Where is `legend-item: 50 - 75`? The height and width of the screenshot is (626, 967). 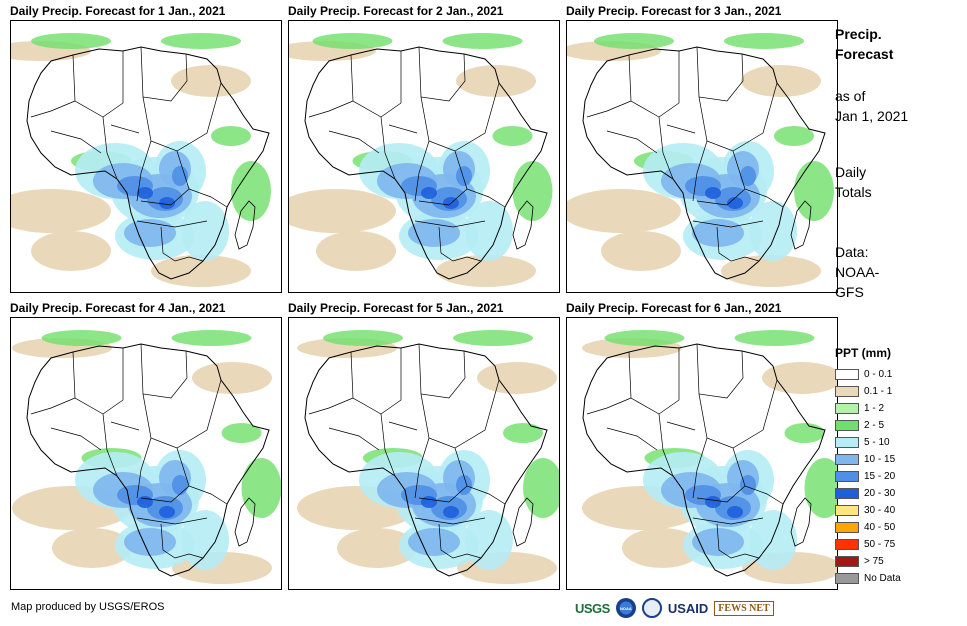 legend-item: 50 - 75 is located at coordinates (868, 544).